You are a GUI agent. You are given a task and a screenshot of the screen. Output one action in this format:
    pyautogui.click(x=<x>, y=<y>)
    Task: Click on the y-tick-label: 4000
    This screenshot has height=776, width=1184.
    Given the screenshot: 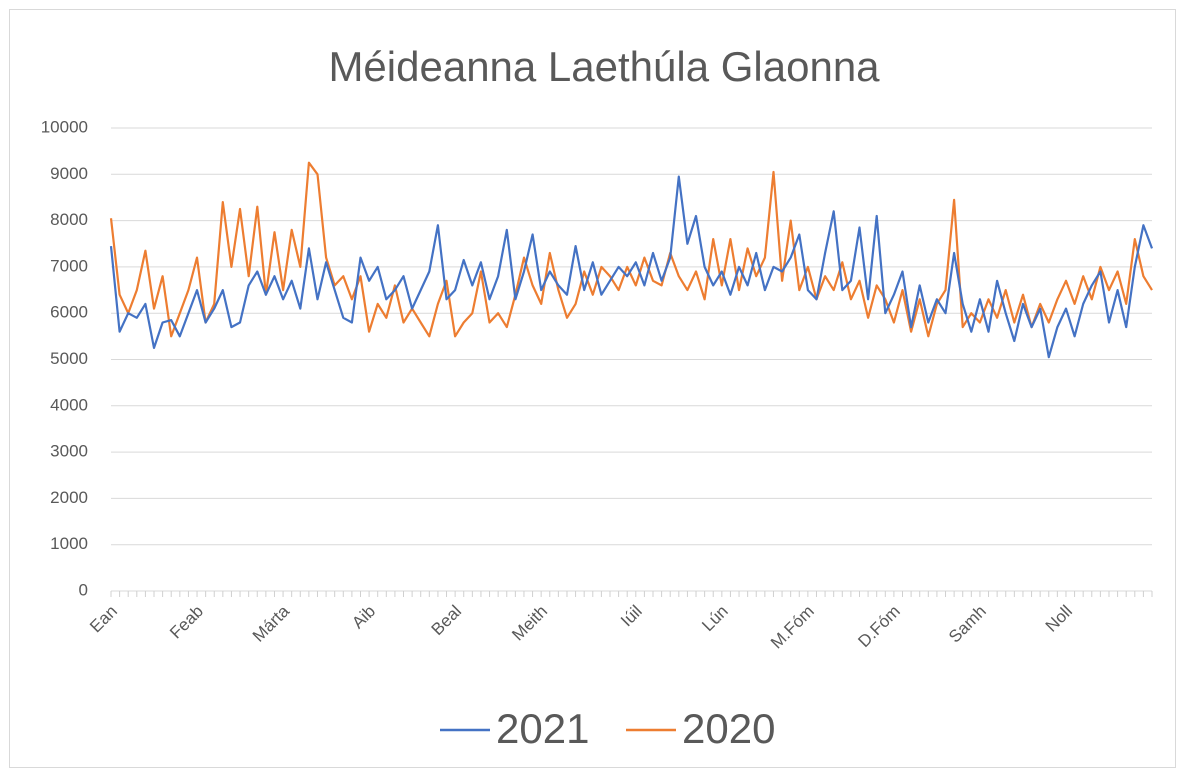 What is the action you would take?
    pyautogui.click(x=69, y=404)
    